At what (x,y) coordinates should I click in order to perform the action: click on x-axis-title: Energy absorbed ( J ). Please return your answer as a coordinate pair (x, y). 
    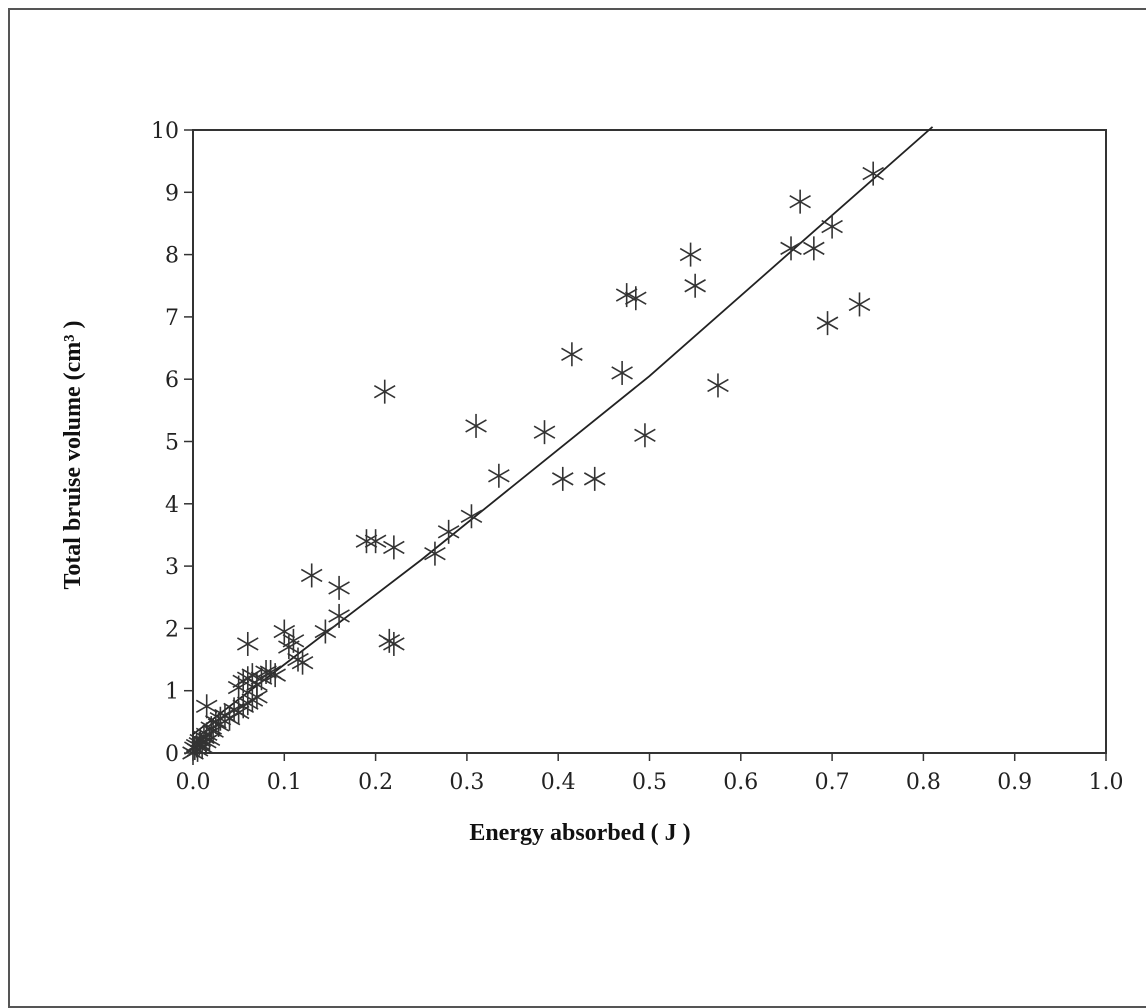
    Looking at the image, I should click on (579, 833).